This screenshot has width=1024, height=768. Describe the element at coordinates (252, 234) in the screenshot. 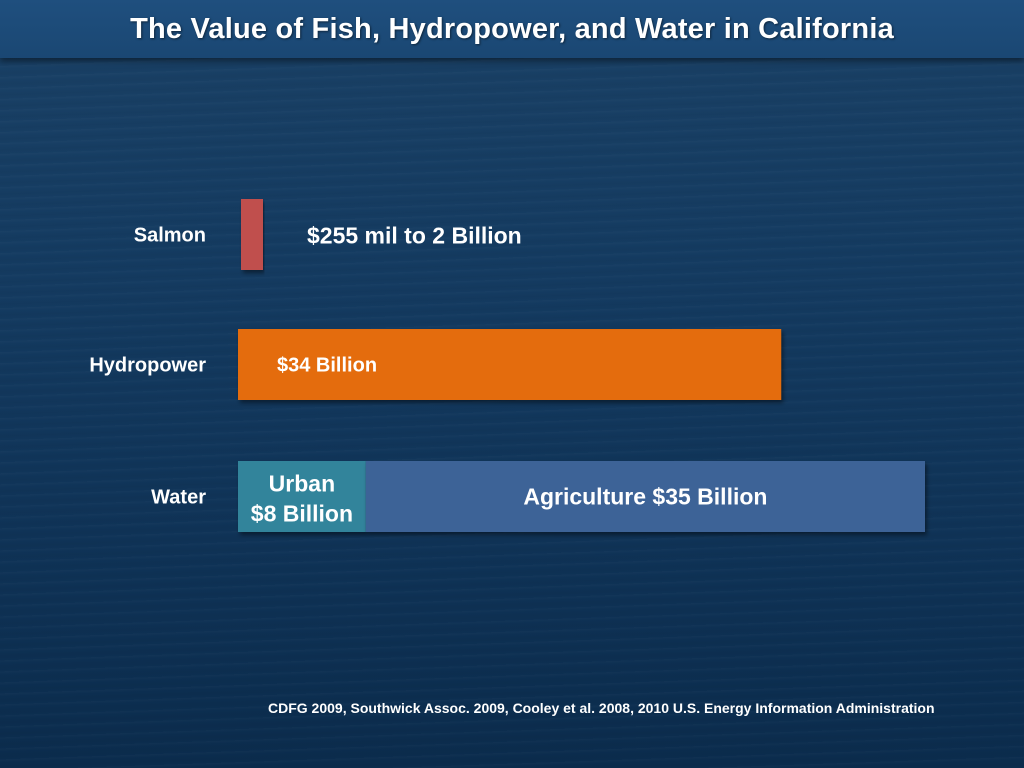

I see `bar-salmon-255-mil-to-2-billion` at that location.